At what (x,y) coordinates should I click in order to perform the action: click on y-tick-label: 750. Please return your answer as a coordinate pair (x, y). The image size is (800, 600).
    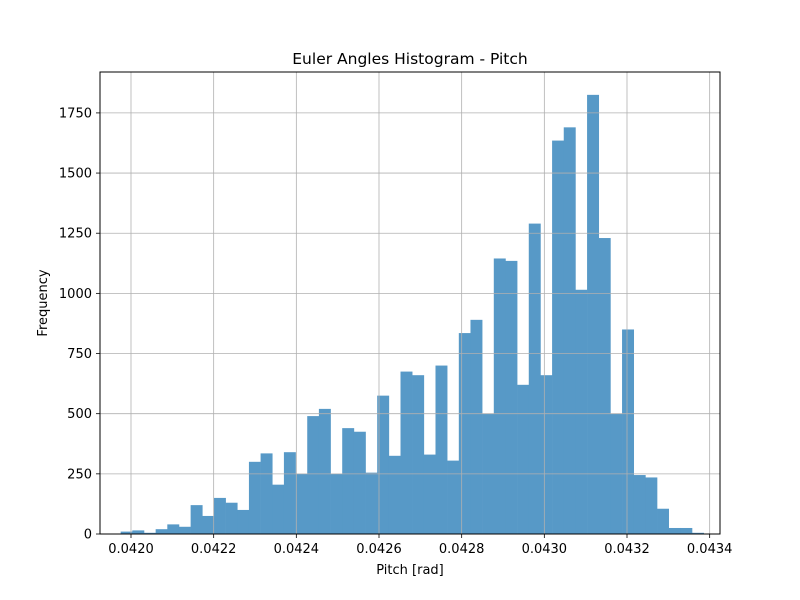
    Looking at the image, I should click on (79, 354).